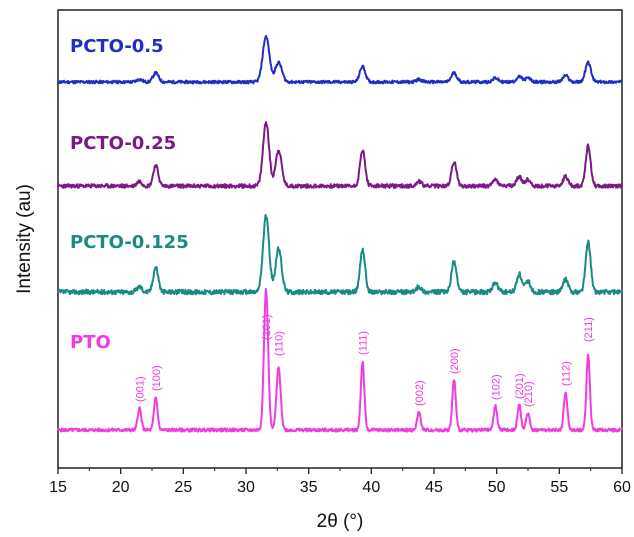  I want to click on x-tick-label: 50, so click(497, 487).